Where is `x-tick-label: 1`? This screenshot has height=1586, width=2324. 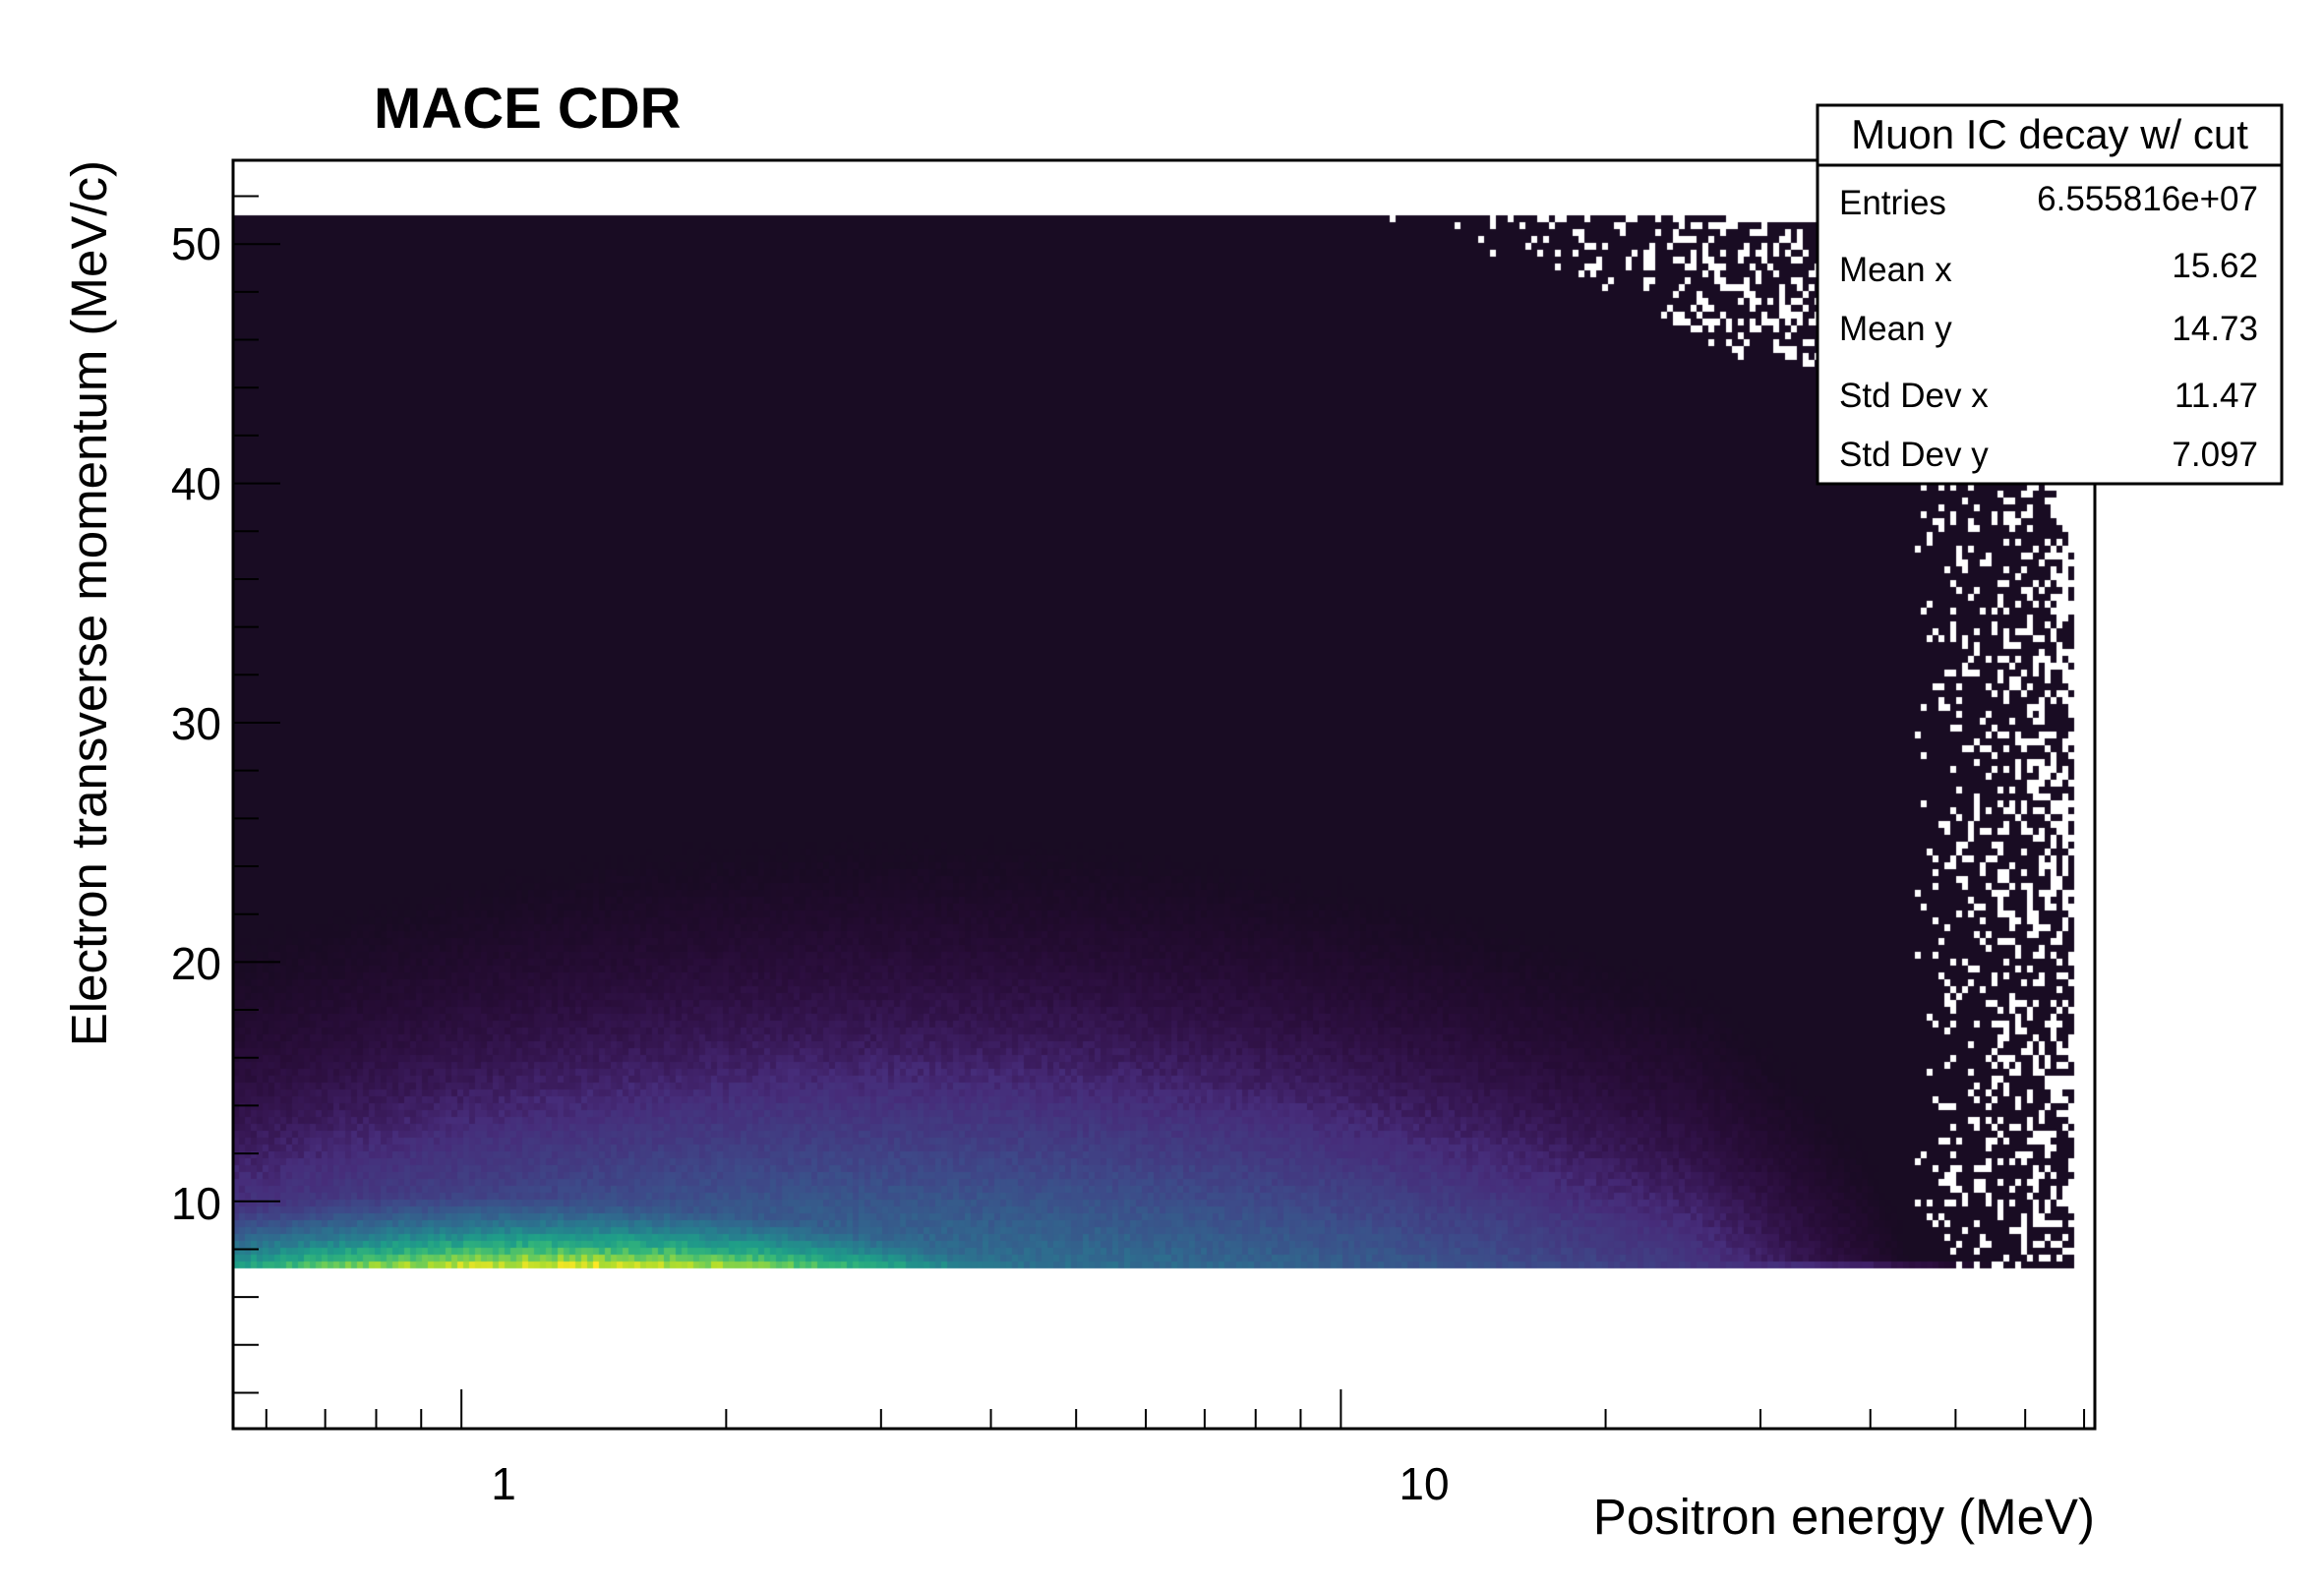 x-tick-label: 1 is located at coordinates (503, 1483).